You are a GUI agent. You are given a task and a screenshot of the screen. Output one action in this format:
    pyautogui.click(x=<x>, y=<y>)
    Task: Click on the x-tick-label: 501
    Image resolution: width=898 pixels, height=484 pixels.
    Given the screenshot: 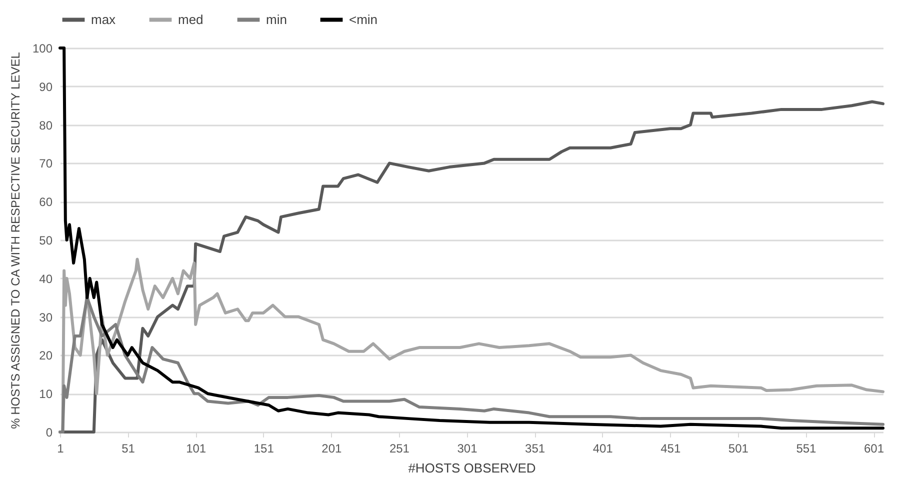 What is the action you would take?
    pyautogui.click(x=738, y=449)
    